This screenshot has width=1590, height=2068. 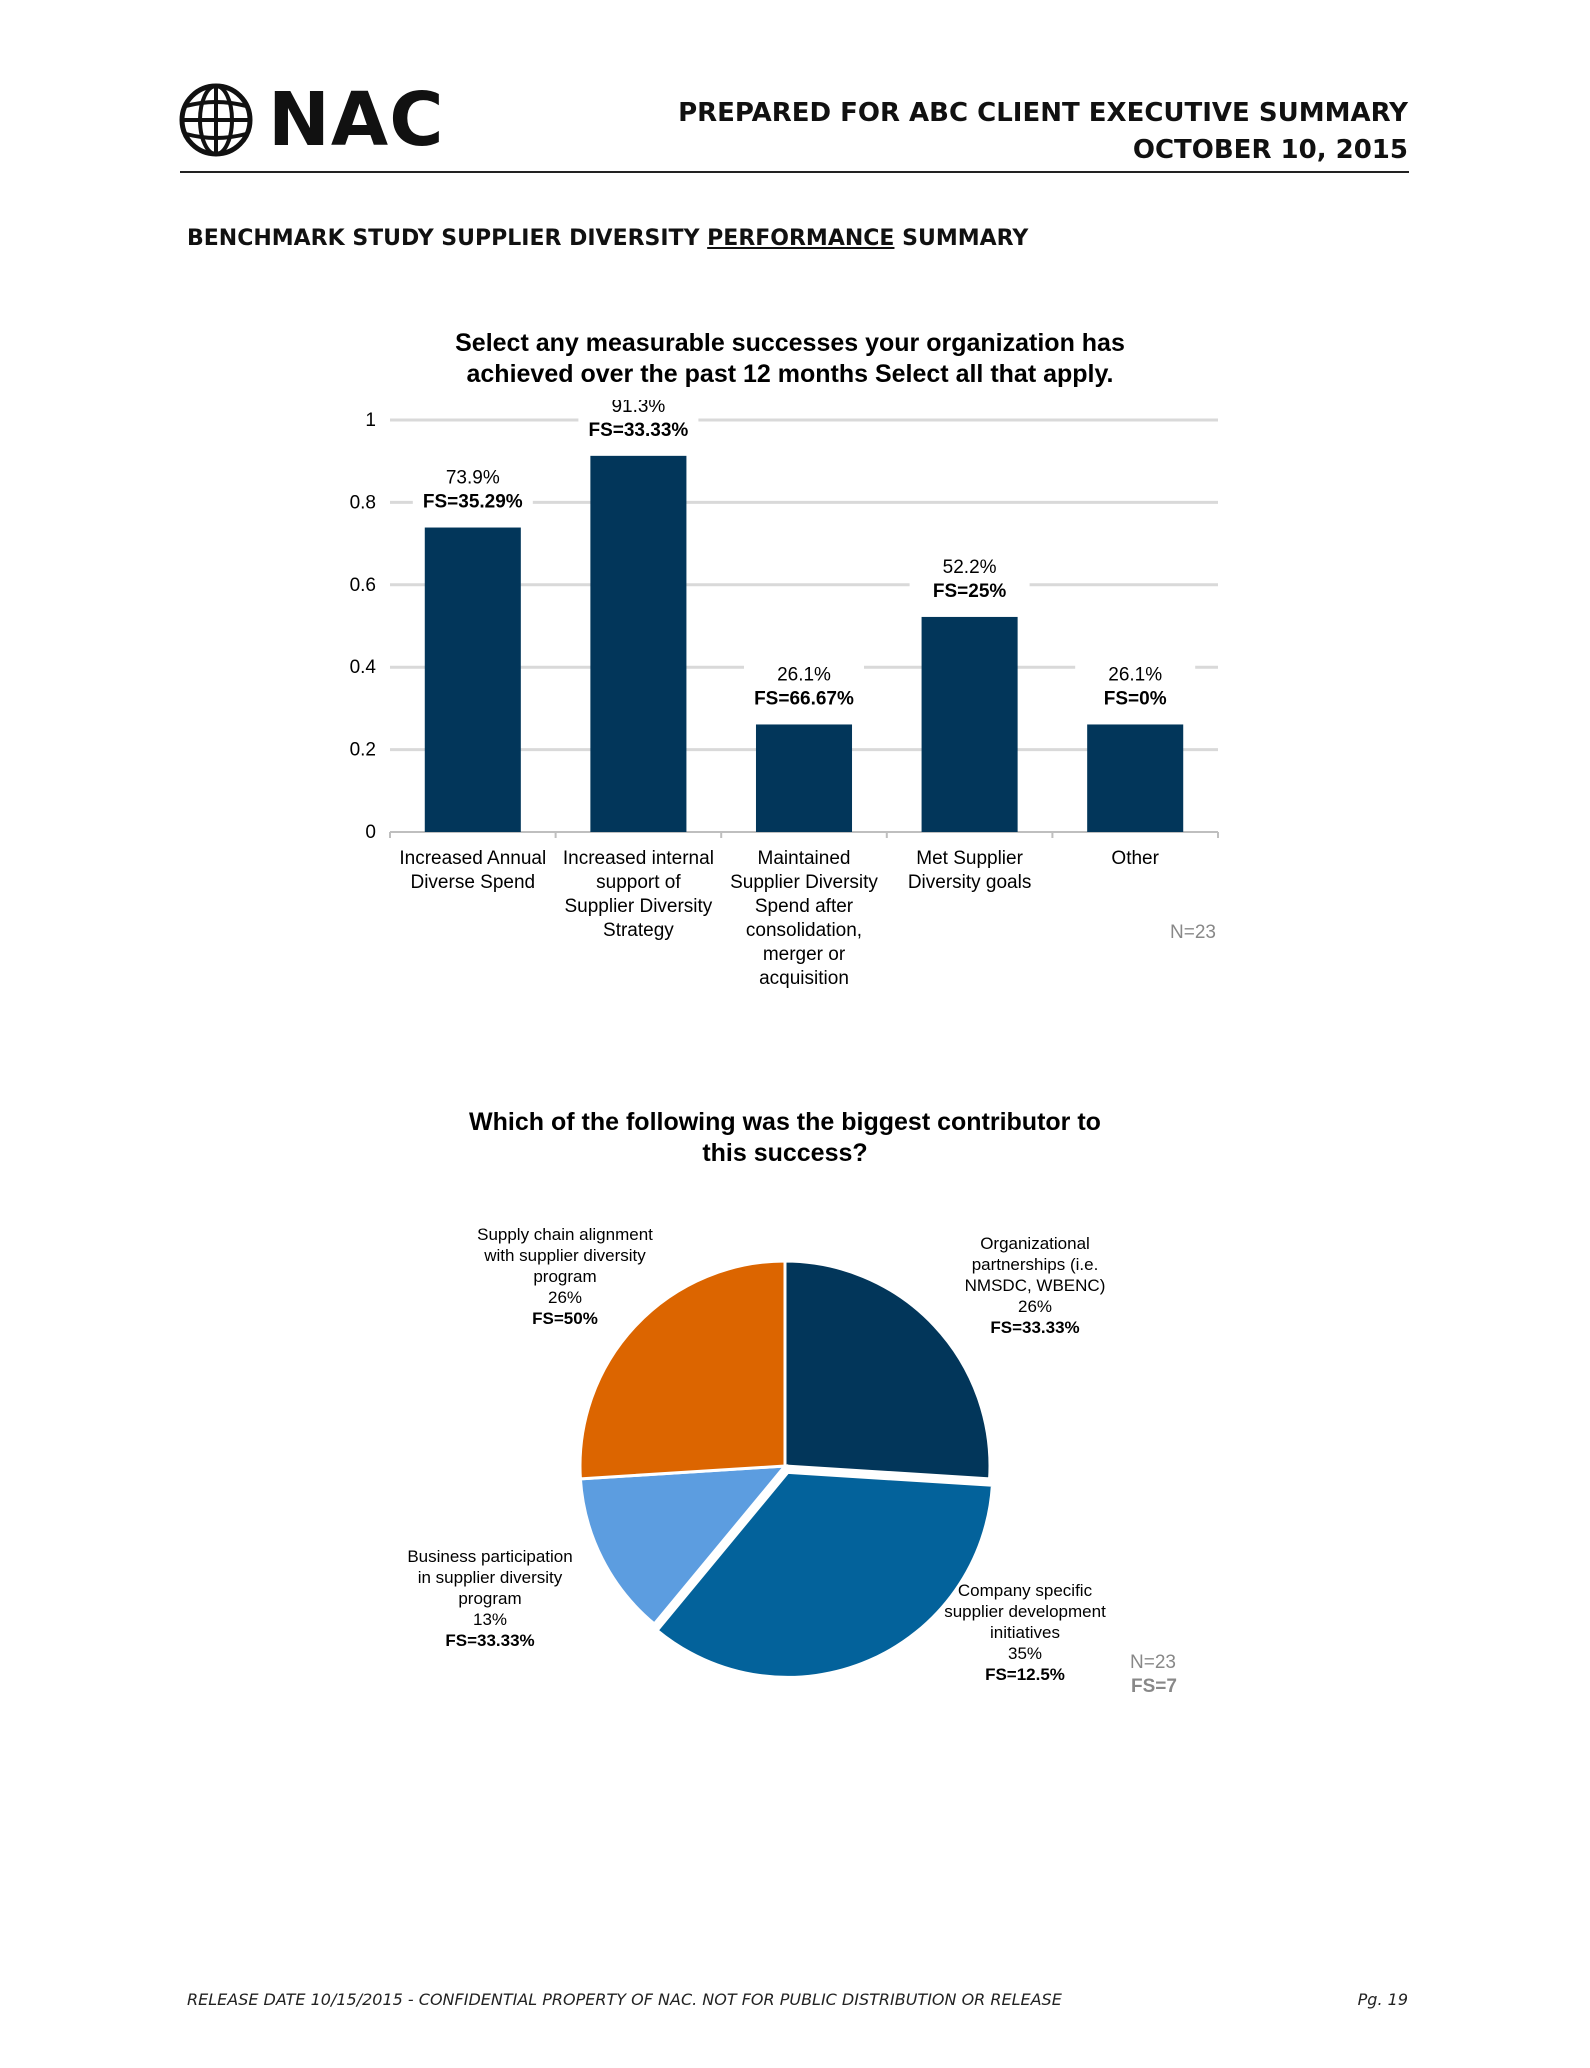 What do you see at coordinates (794, 172) in the screenshot?
I see `header-divider` at bounding box center [794, 172].